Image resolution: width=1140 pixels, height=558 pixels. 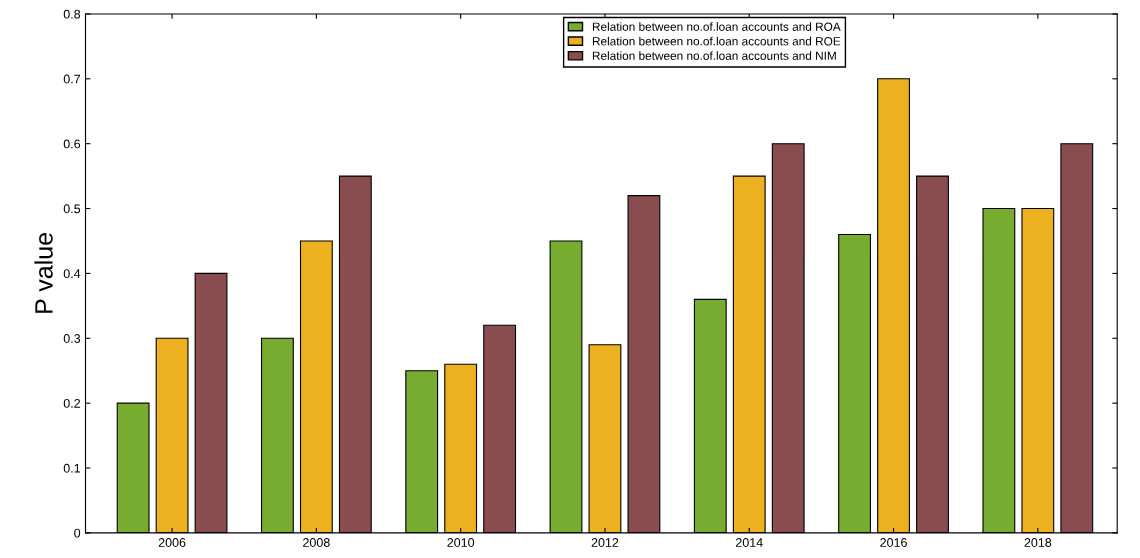 I want to click on x-tick-label: 2008, so click(x=316, y=542).